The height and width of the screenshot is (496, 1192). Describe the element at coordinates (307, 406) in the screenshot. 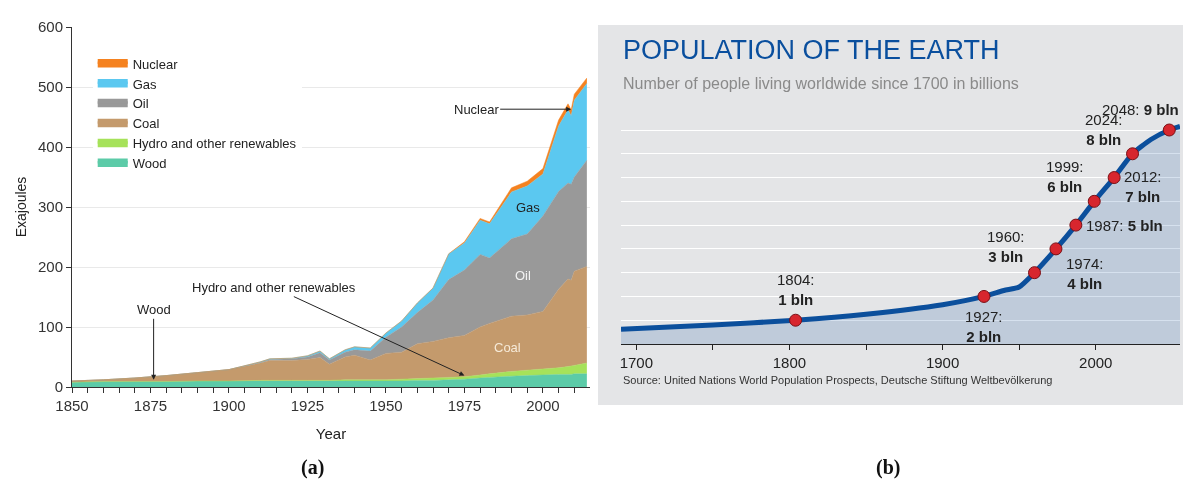

I see `x-tick-label: 1925` at that location.